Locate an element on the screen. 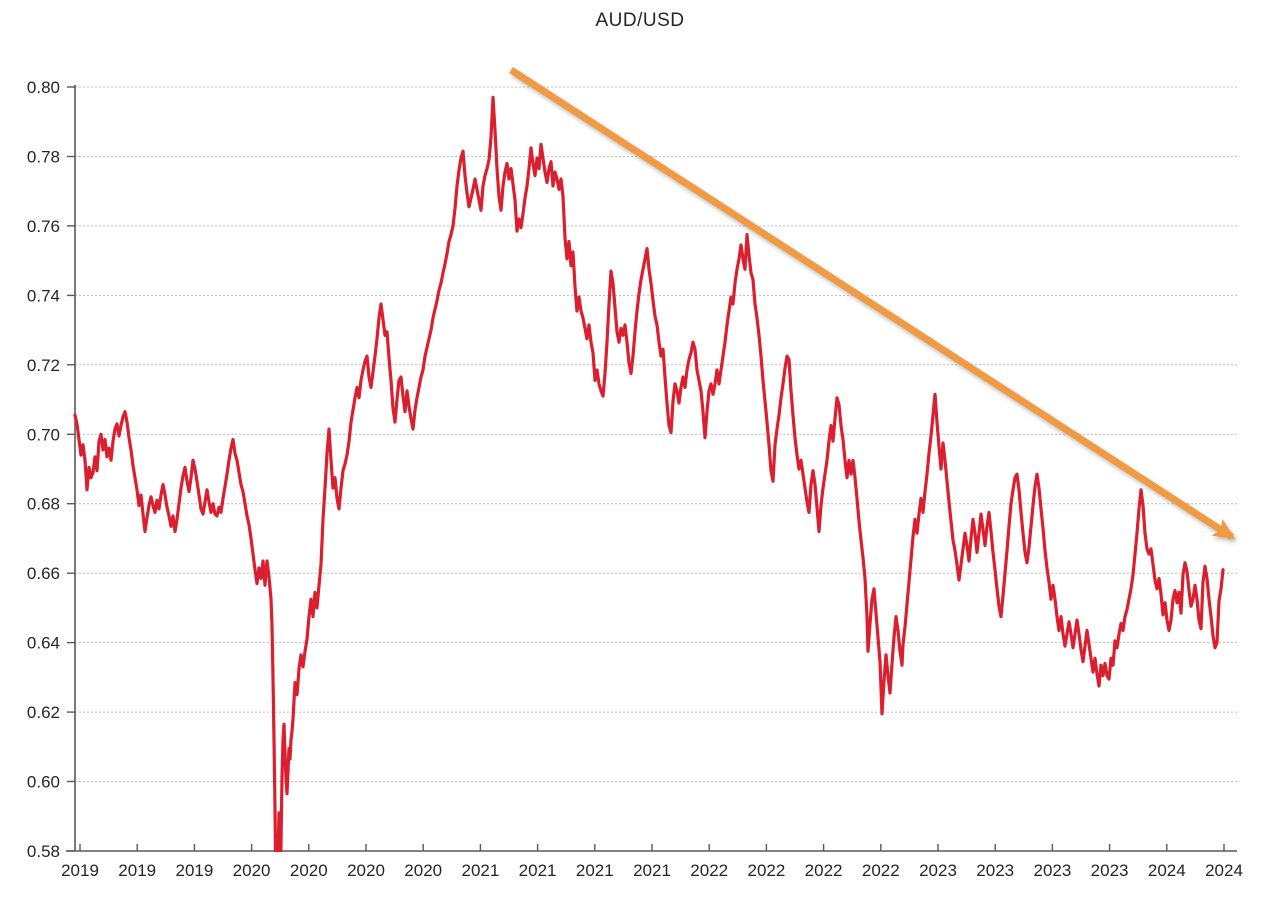 Image resolution: width=1280 pixels, height=902 pixels. y-tick-label: 0.66 is located at coordinates (43, 573).